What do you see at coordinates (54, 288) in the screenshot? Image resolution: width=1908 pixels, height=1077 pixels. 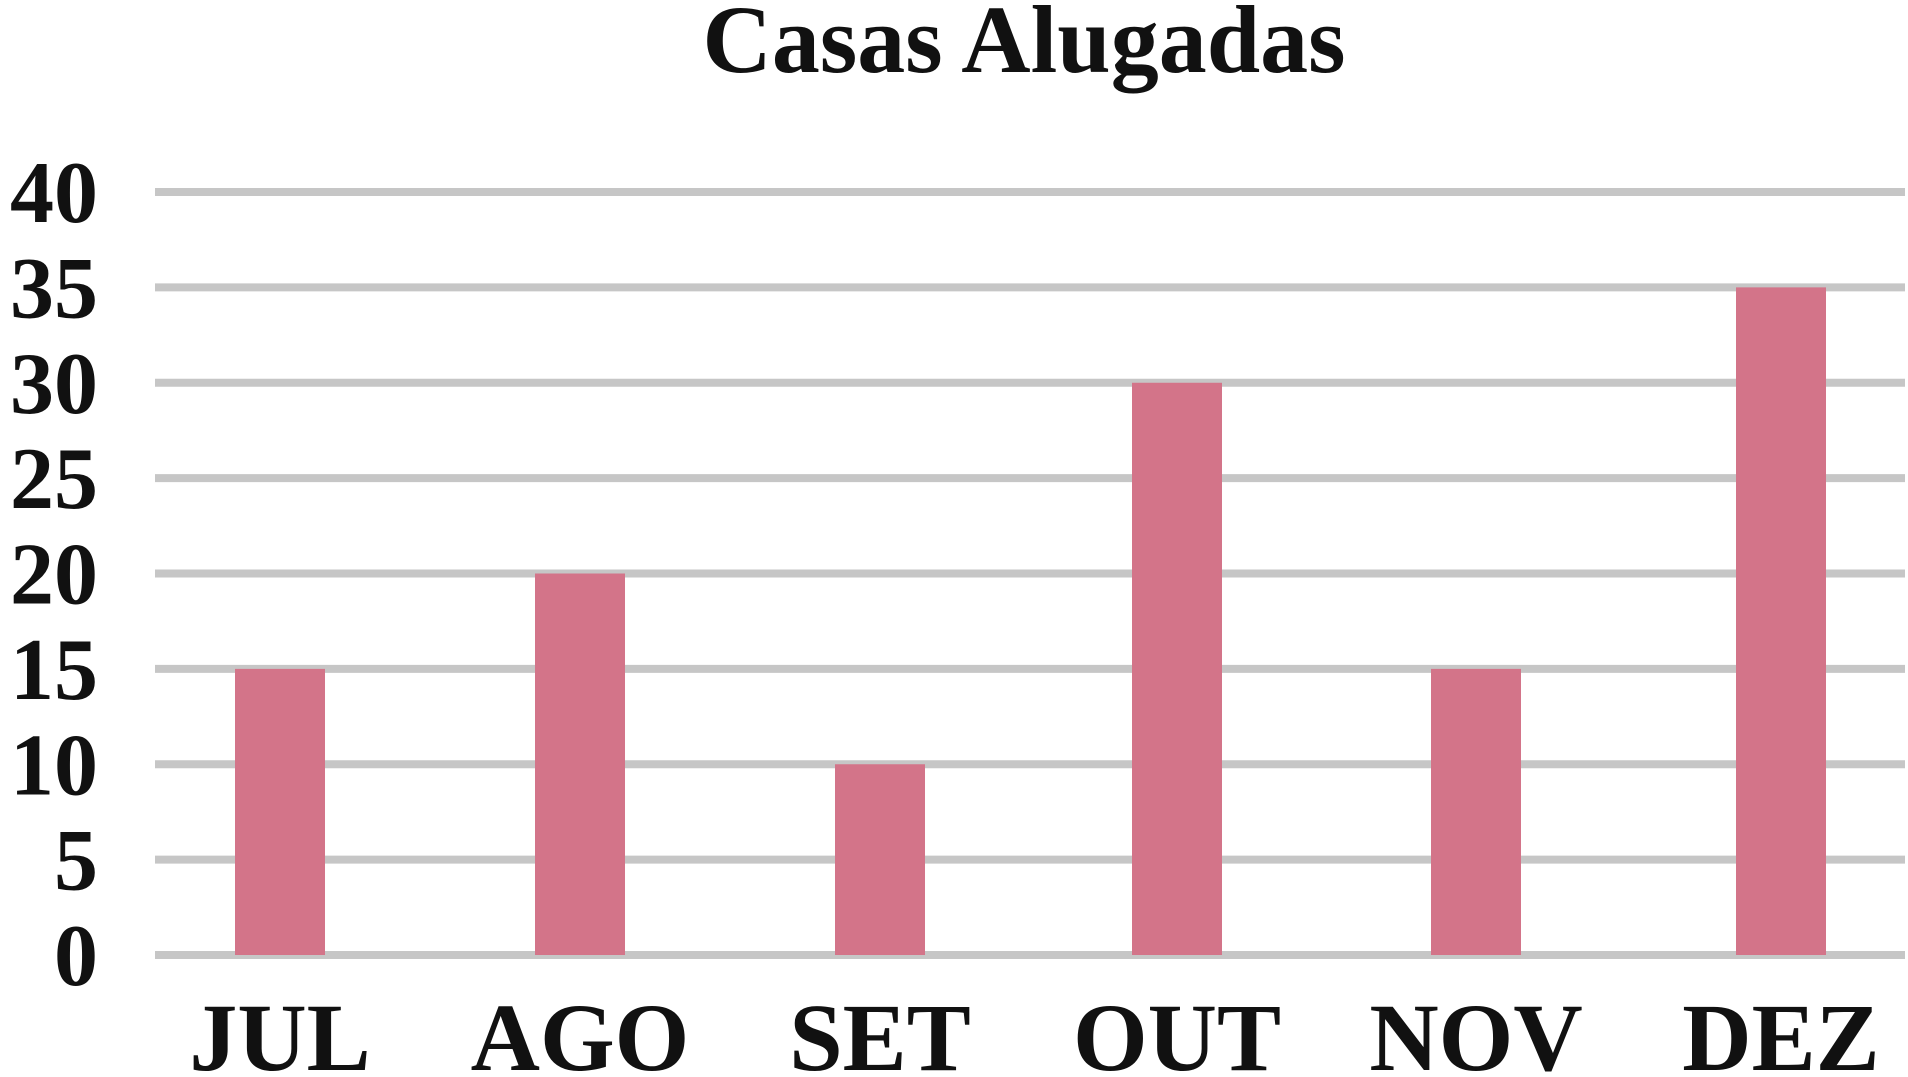 I see `y-tick-label: 35` at bounding box center [54, 288].